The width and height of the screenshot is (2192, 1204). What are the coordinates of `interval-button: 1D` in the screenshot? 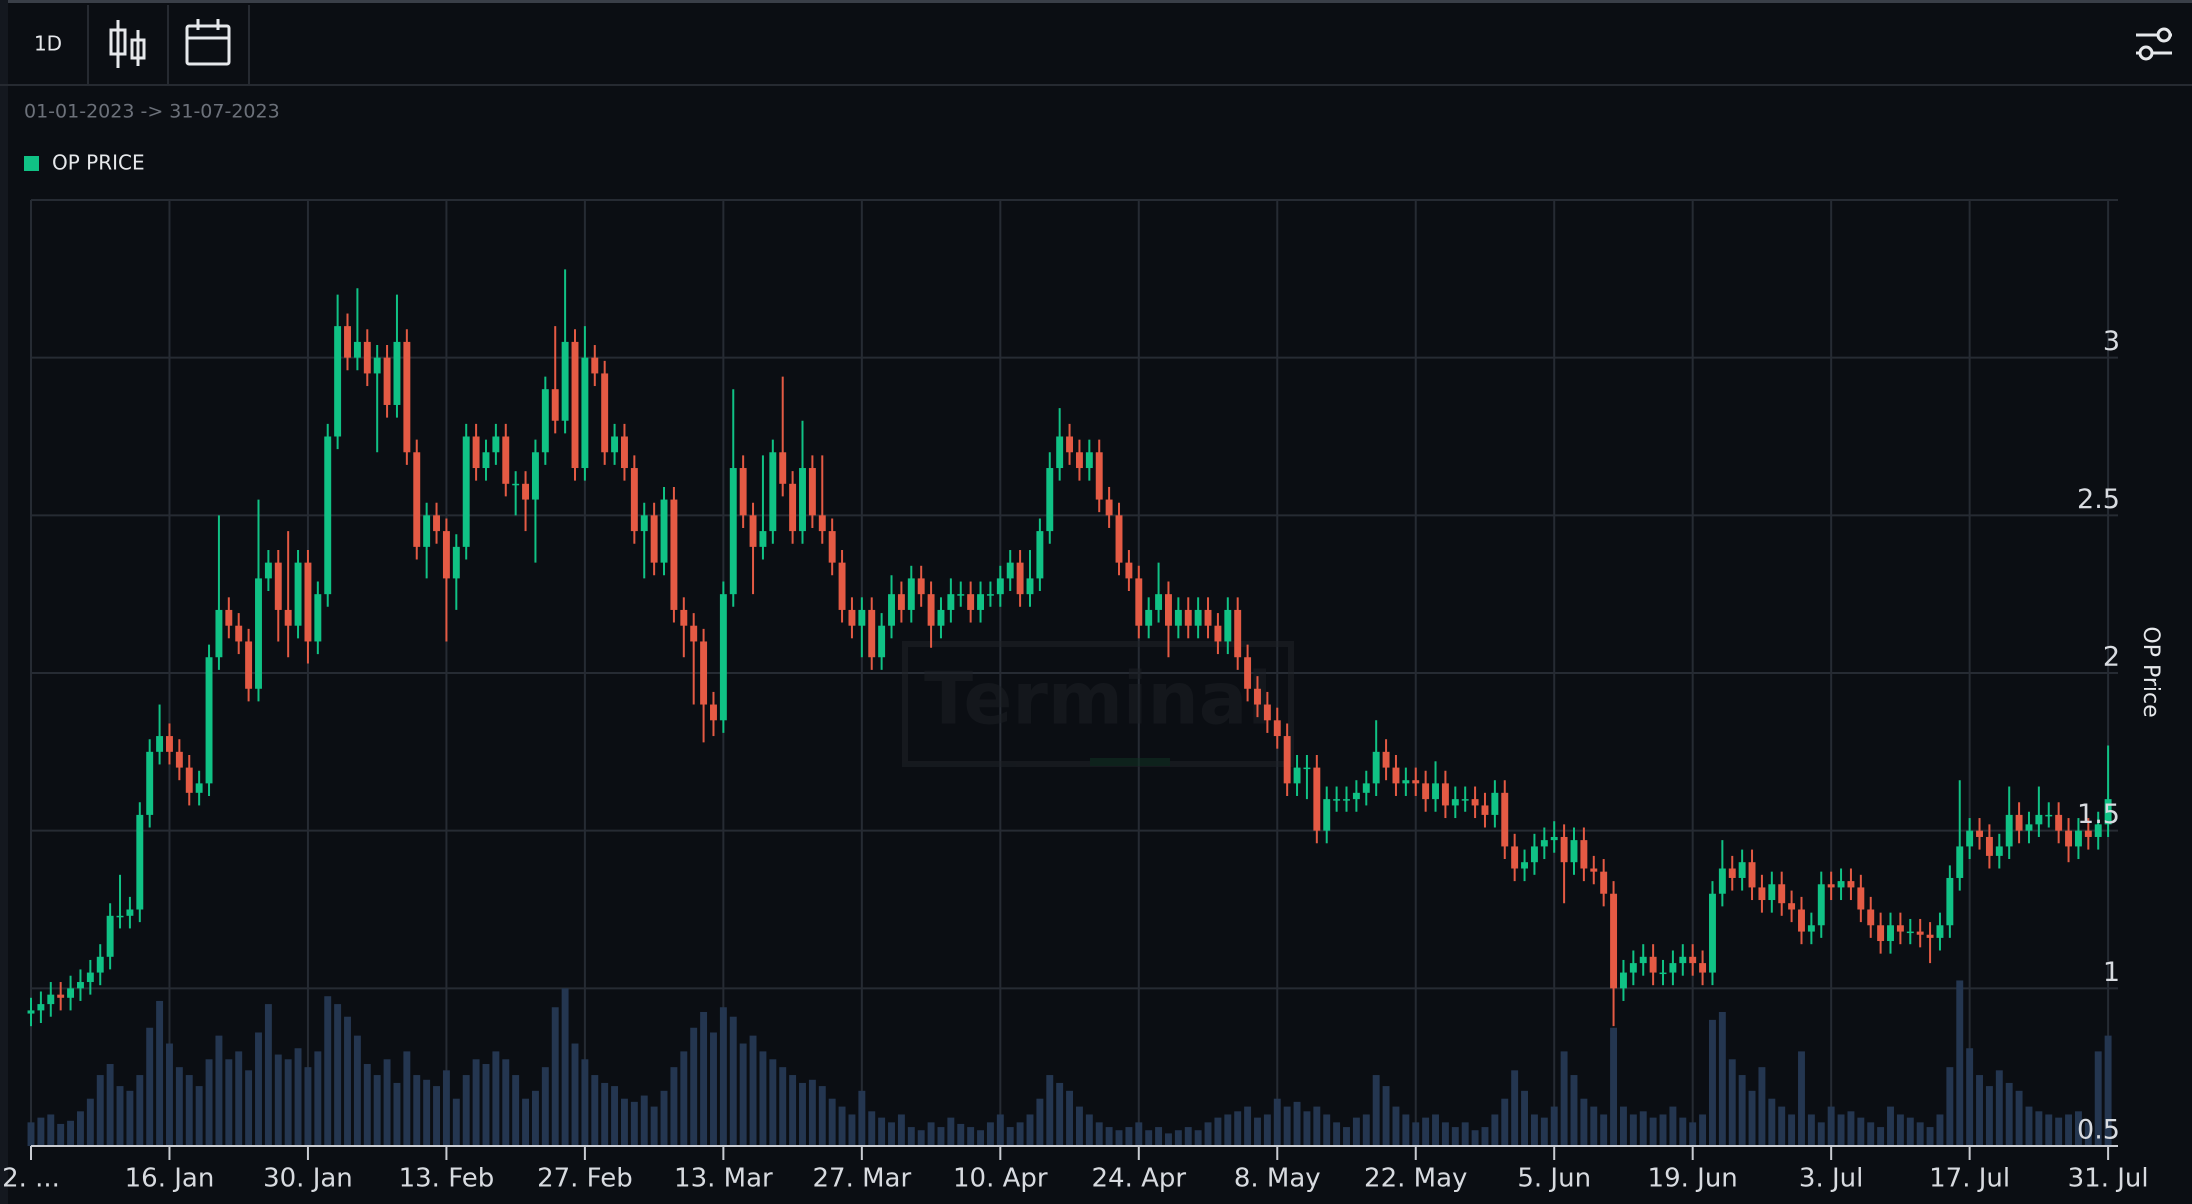 It's located at (48, 44).